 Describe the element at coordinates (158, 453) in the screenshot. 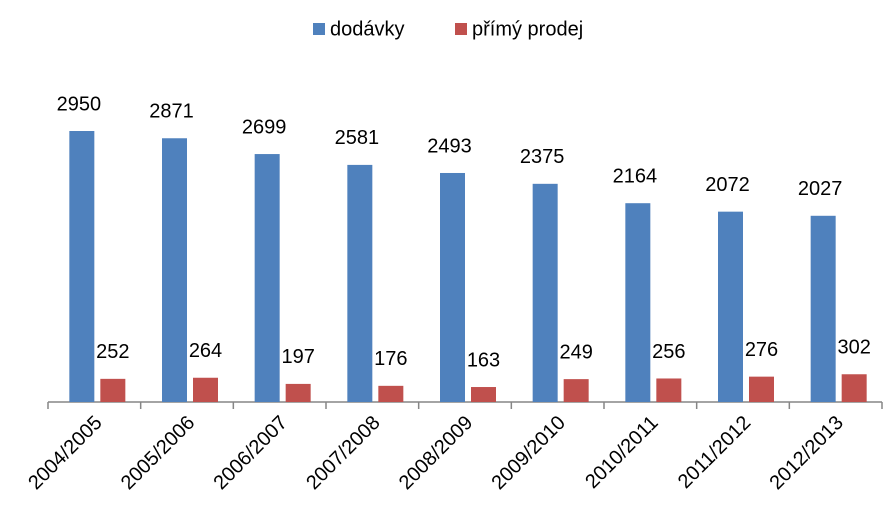

I see `x-tick-label: 2005/2006` at that location.